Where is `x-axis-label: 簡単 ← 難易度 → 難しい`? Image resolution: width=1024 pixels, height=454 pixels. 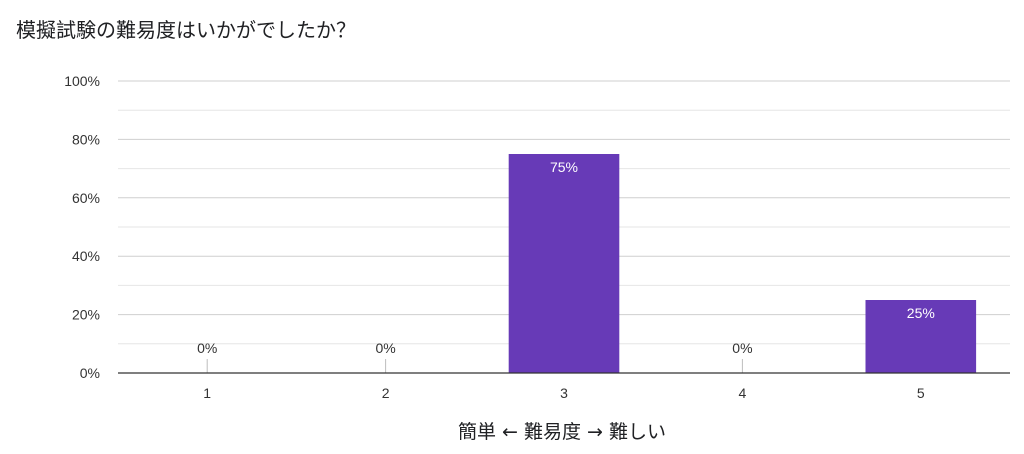 x-axis-label: 簡単 ← 難易度 → 難しい is located at coordinates (562, 432).